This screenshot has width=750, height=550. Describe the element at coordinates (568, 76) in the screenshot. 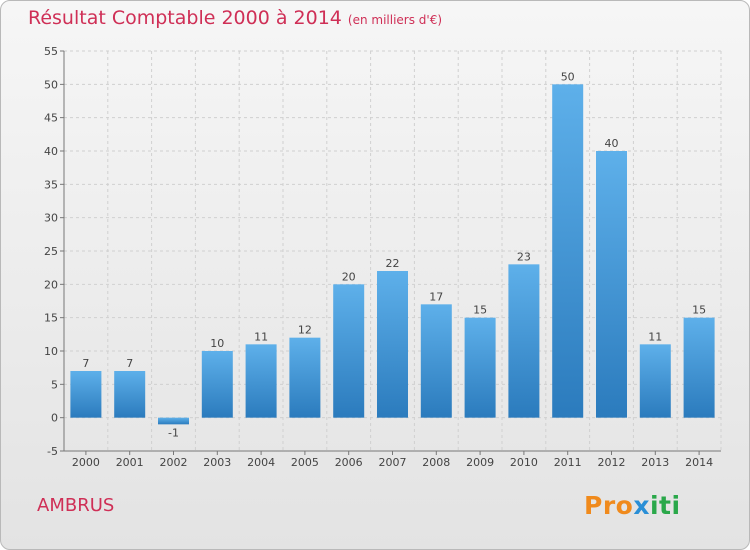

I see `data-label: 50` at that location.